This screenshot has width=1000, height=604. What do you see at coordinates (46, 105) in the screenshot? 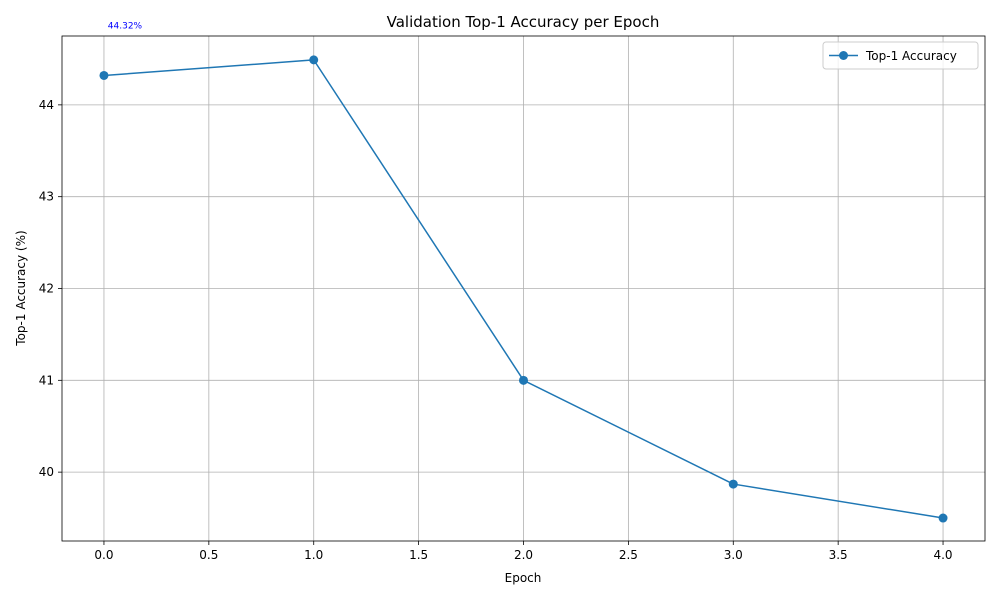
I see `y-tick-label: 44` at bounding box center [46, 105].